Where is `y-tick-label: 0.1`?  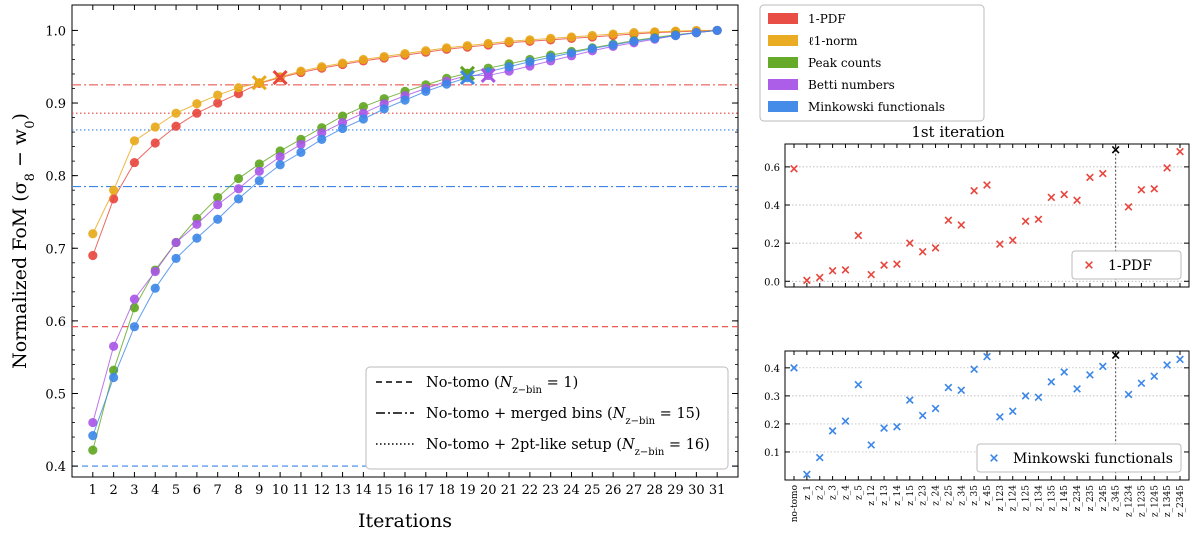
y-tick-label: 0.1 is located at coordinates (772, 453).